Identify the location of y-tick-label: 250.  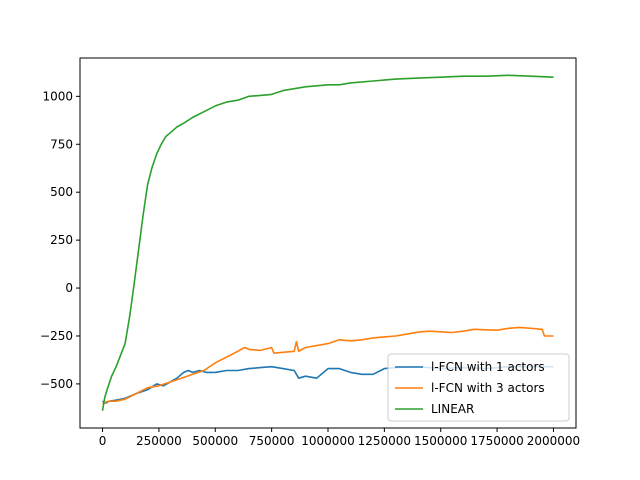
(61, 240).